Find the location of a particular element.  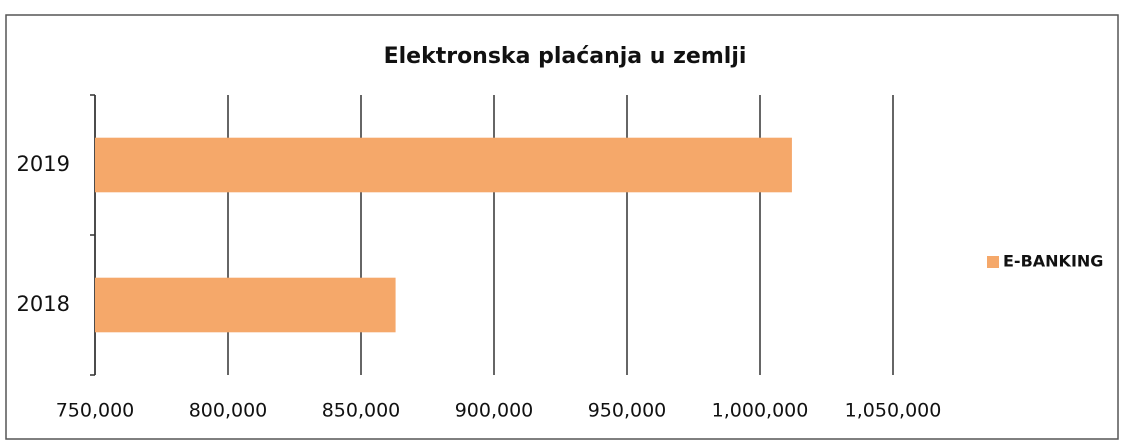

x-tick-label: 950,000 is located at coordinates (627, 411).